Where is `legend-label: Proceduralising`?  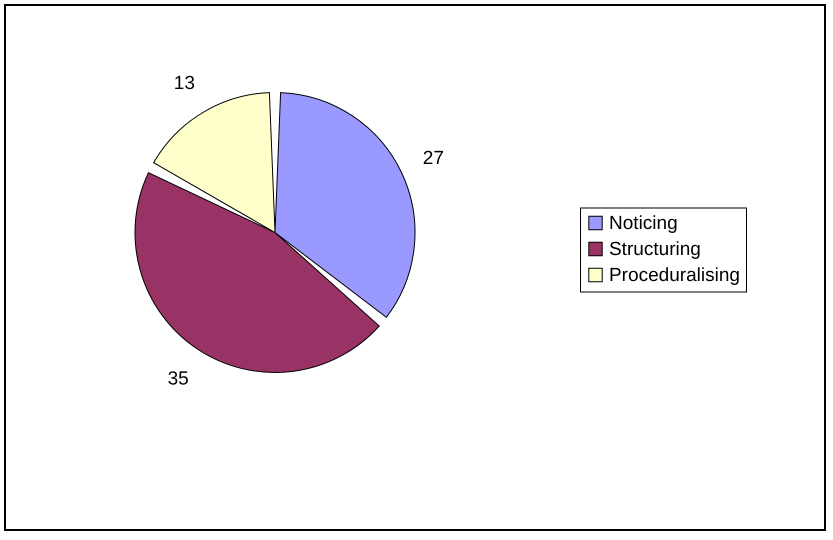
legend-label: Proceduralising is located at coordinates (674, 275).